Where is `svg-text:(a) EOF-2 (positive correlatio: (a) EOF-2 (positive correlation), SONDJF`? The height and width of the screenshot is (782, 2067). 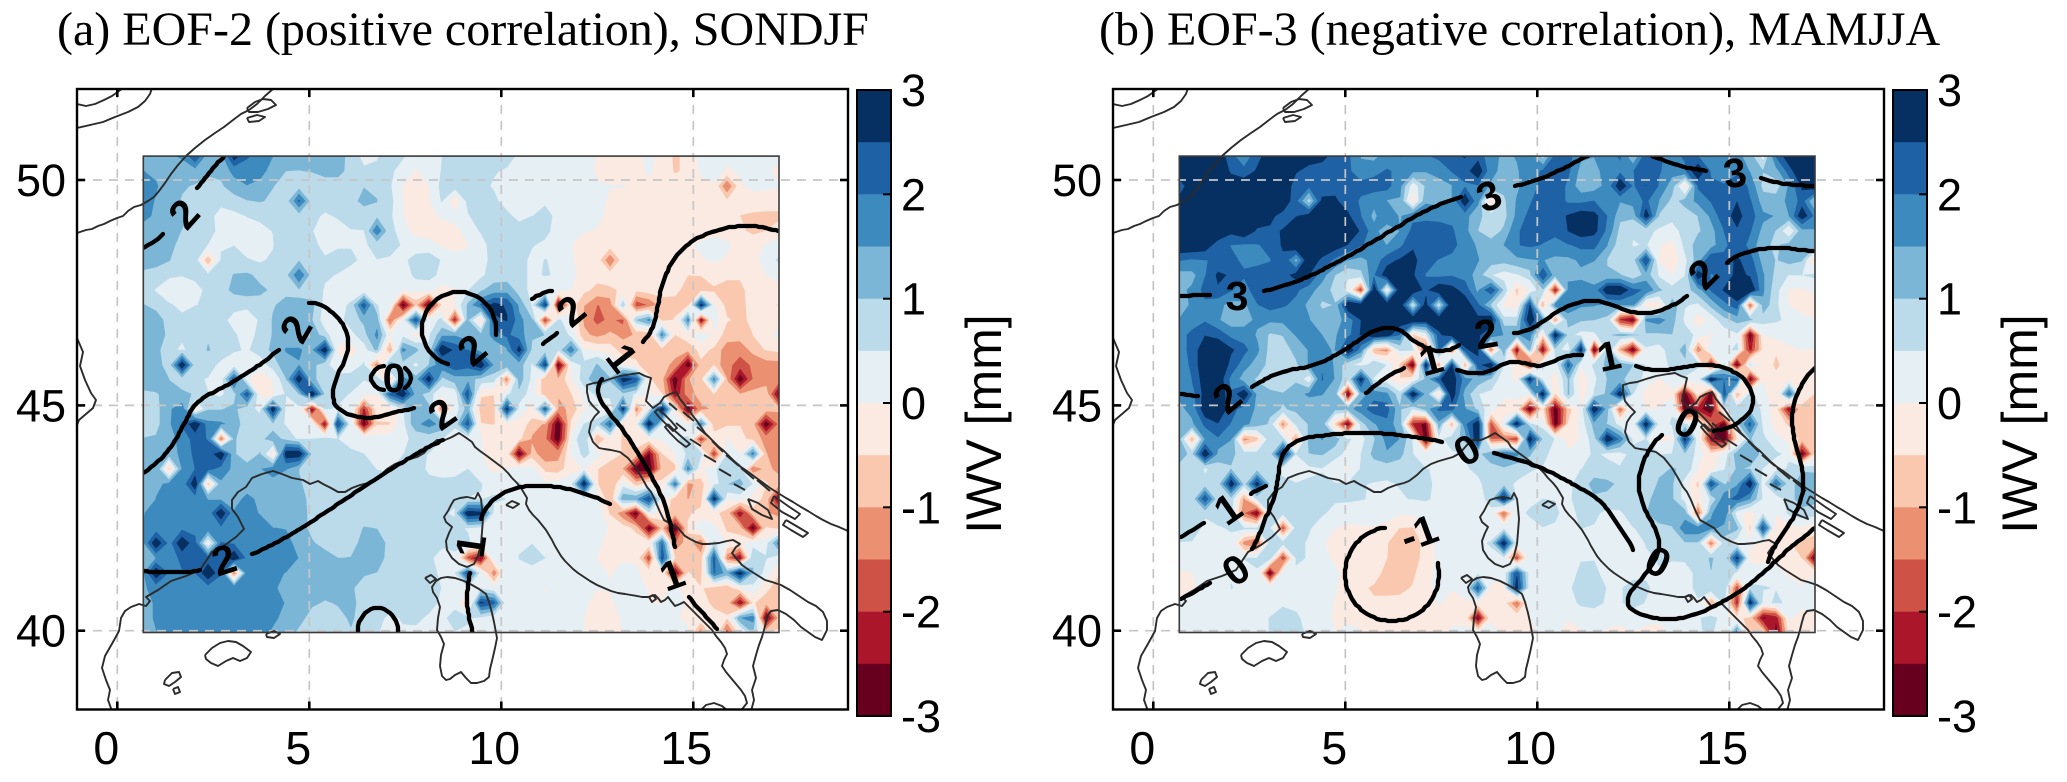
svg-text:(a) EOF-2 (positive correlatio: (a) EOF-2 (positive correlation), SONDJF is located at coordinates (463, 29).